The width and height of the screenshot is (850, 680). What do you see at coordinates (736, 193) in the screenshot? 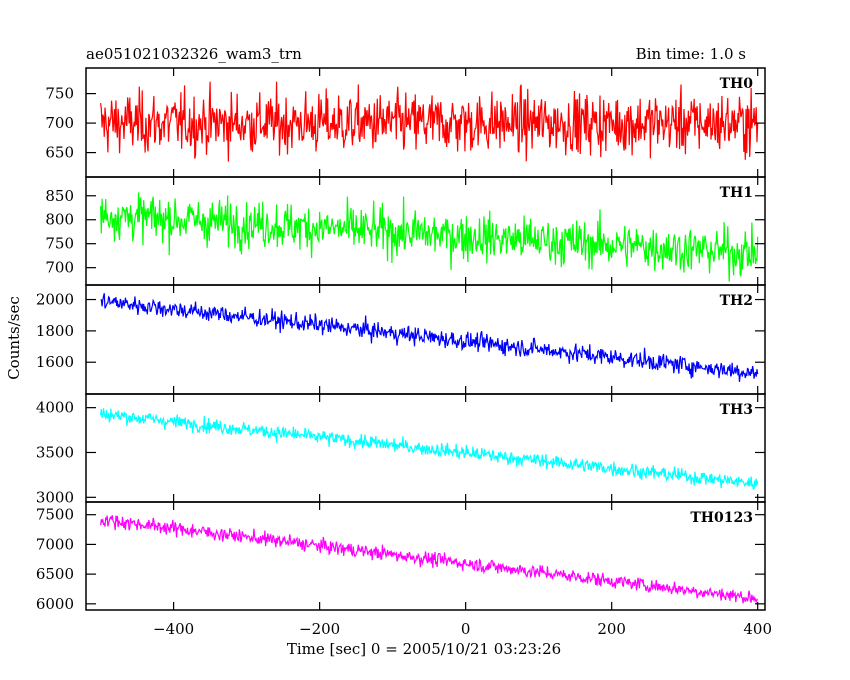
I see `panel-label-th1: TH1` at bounding box center [736, 193].